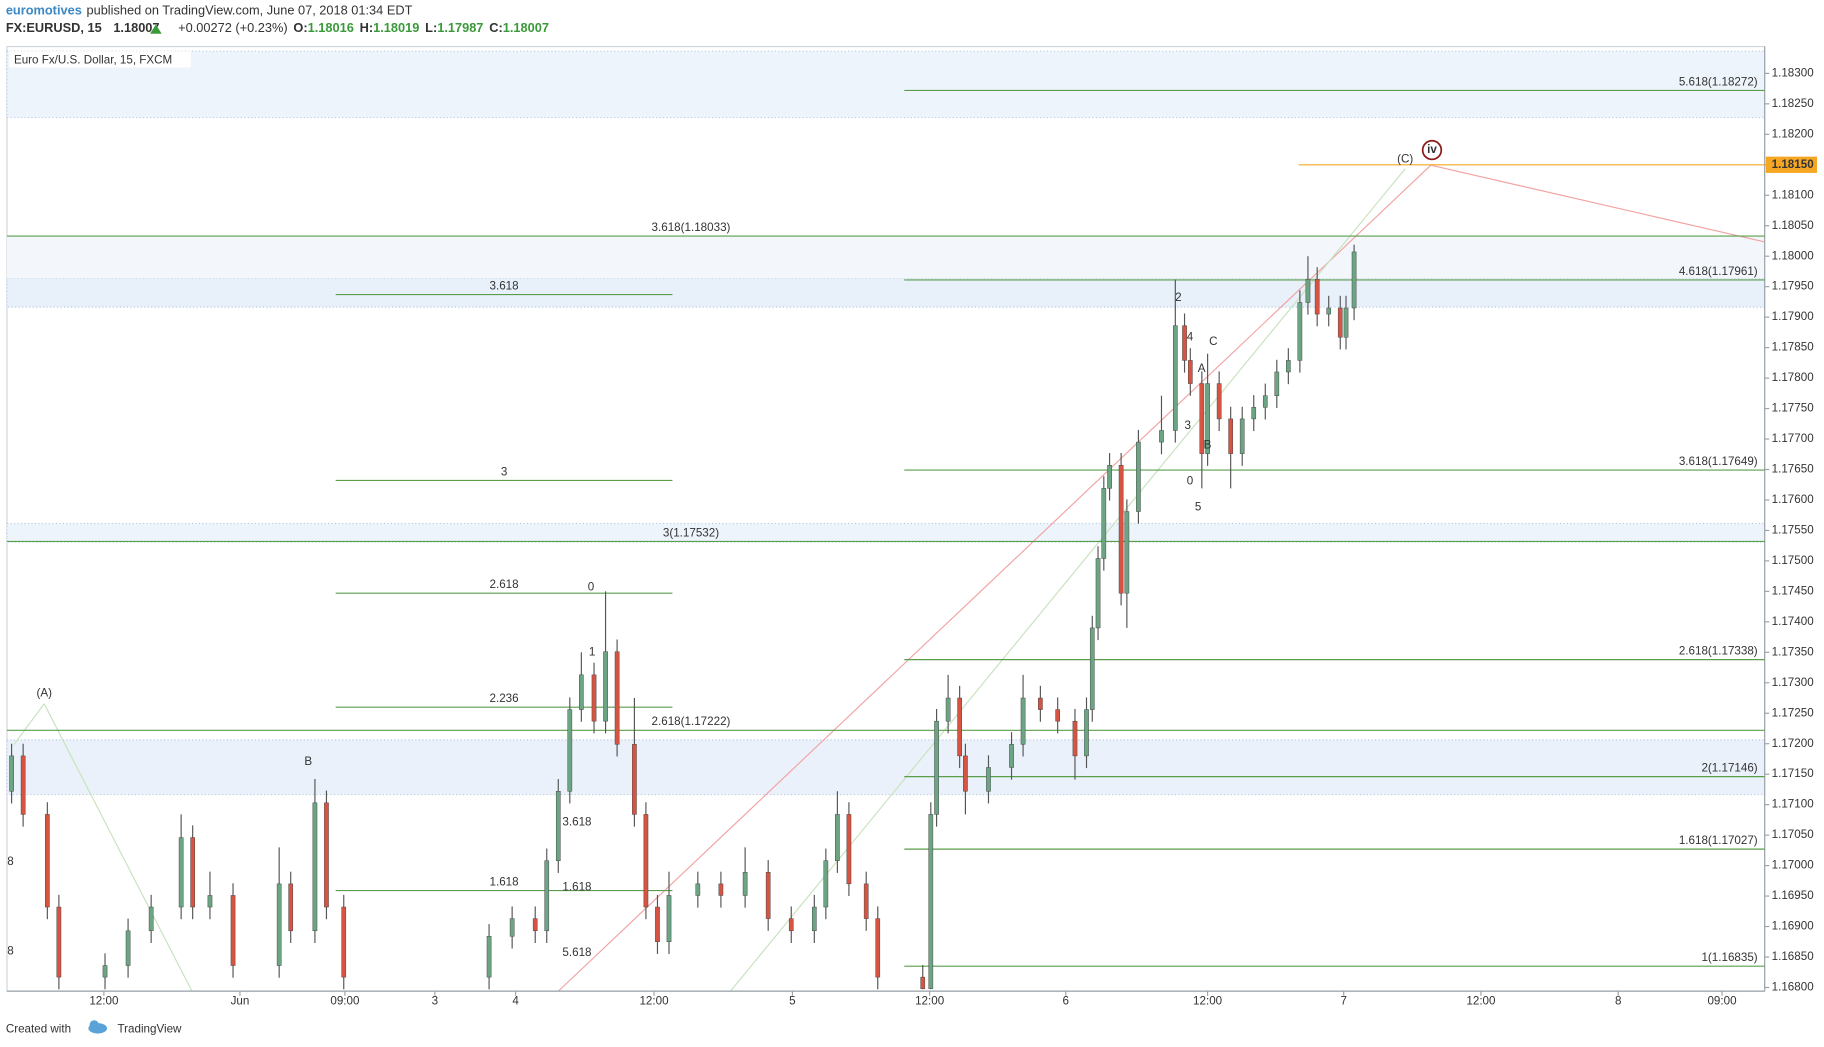  Describe the element at coordinates (1729, 957) in the screenshot. I see `fib-level-label: 1(1.16835)` at that location.